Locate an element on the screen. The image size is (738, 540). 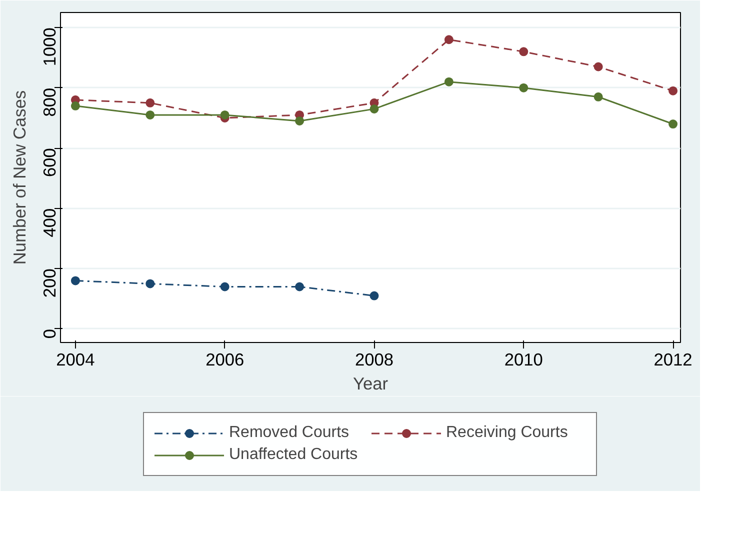
x-tick-label: 2006 is located at coordinates (225, 360).